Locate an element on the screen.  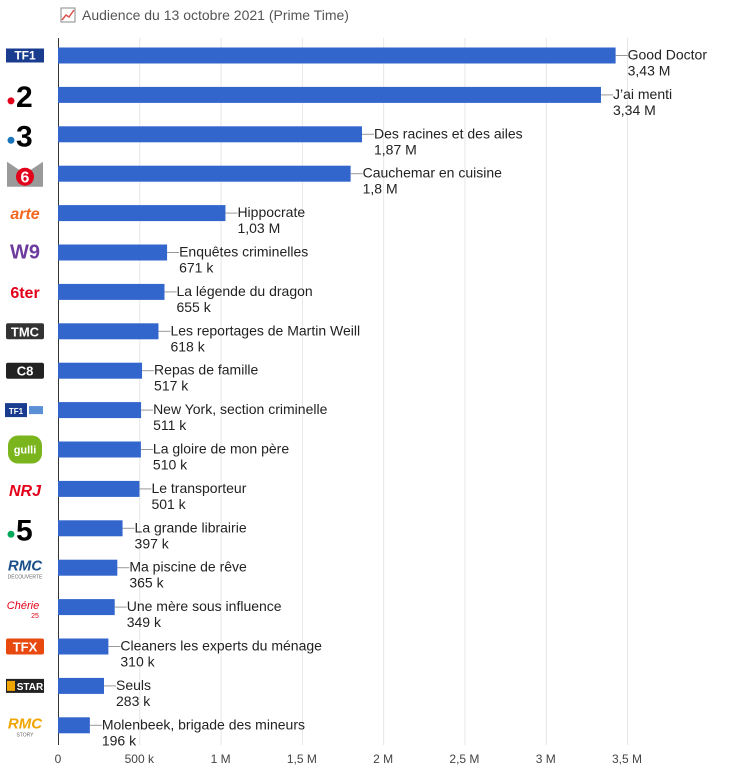
channel-logo-gulli: gulli is located at coordinates (25, 449).